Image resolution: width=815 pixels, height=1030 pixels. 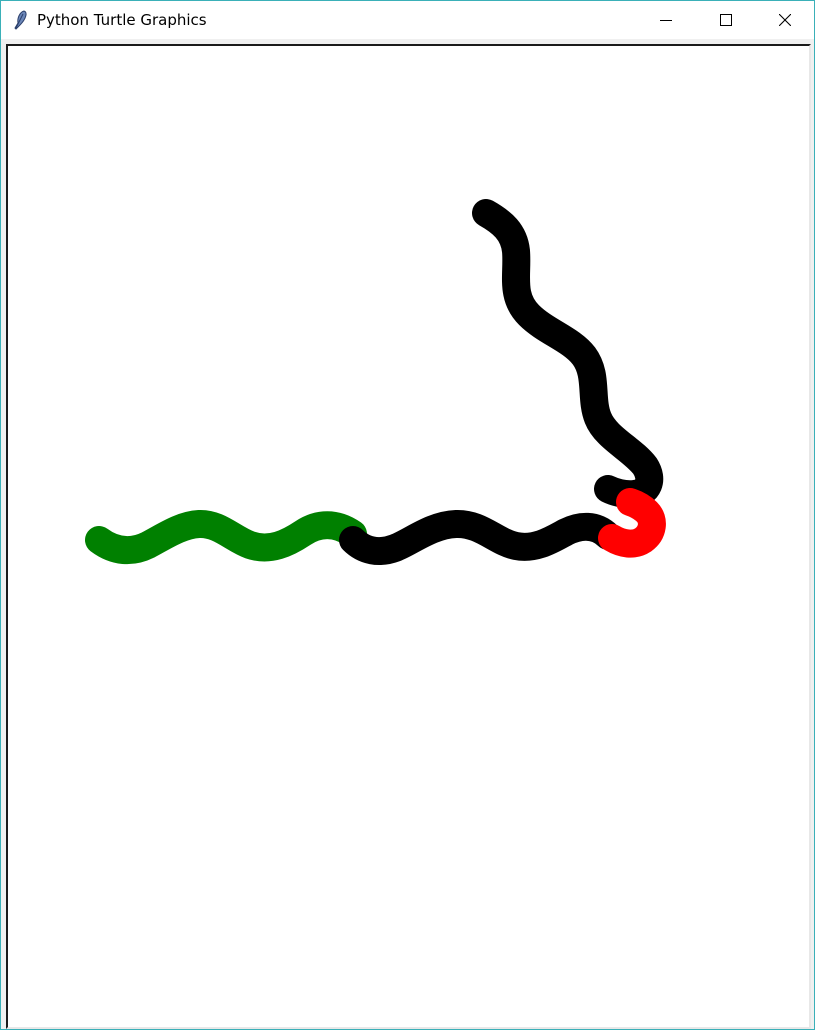 I want to click on minimize-button, so click(x=666, y=20).